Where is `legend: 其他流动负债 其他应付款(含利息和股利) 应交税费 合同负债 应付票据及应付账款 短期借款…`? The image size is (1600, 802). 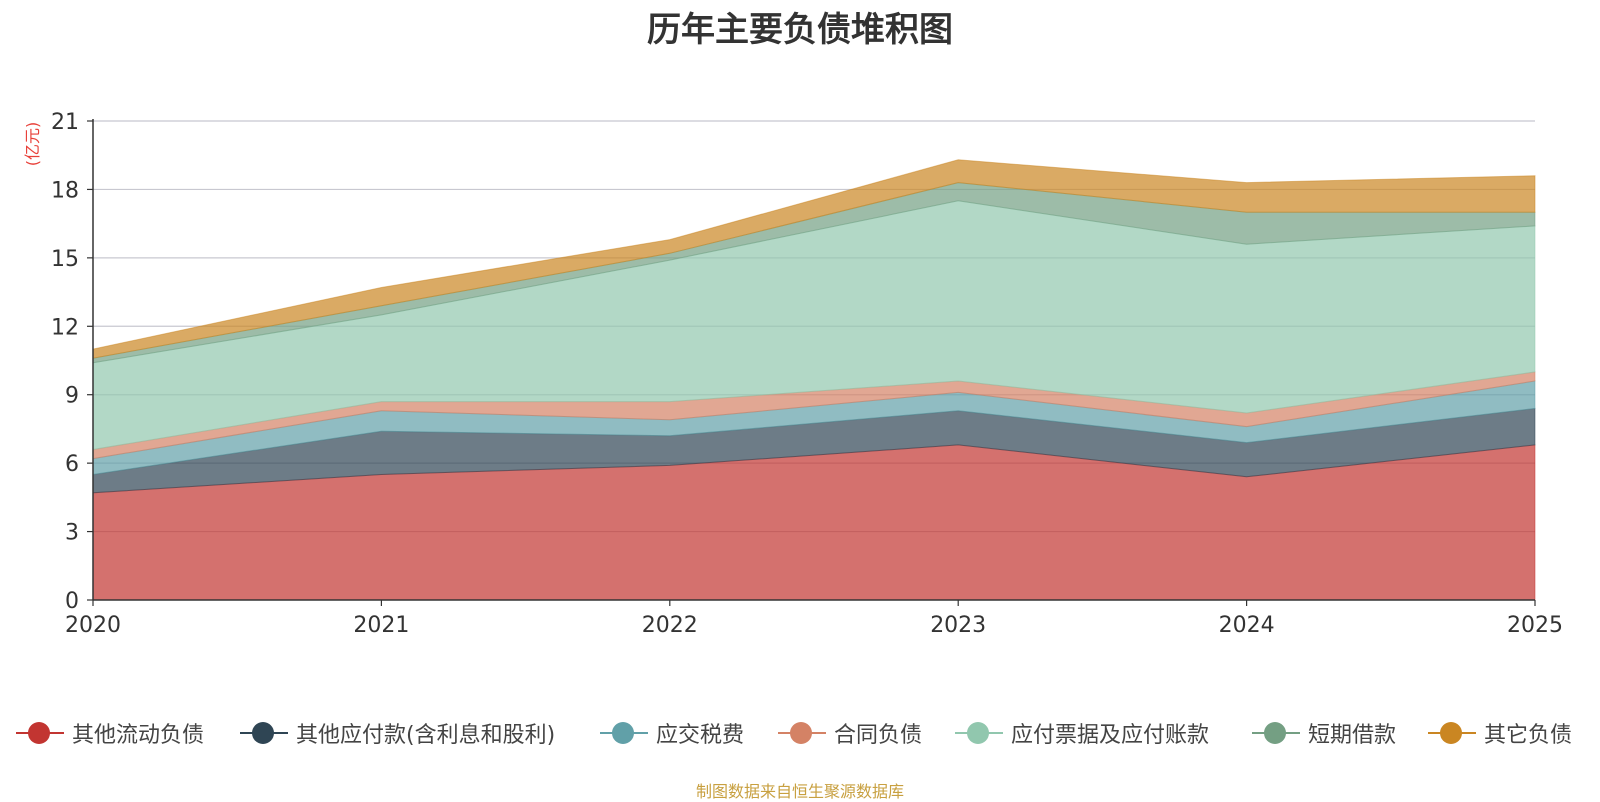 legend: 其他流动负债 其他应付款(含利息和股利) 应交税费 合同负债 应付票据及应付账款 短期借款… is located at coordinates (800, 733).